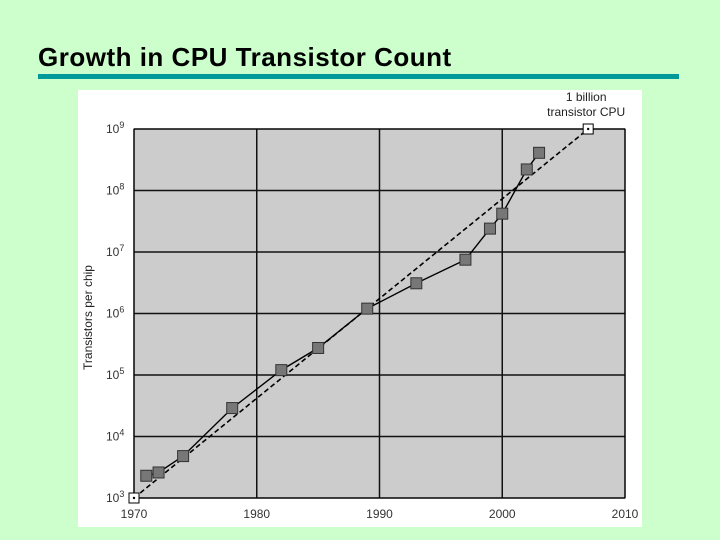 The width and height of the screenshot is (720, 540). I want to click on y-tick-label: 10⁸, so click(115, 190).